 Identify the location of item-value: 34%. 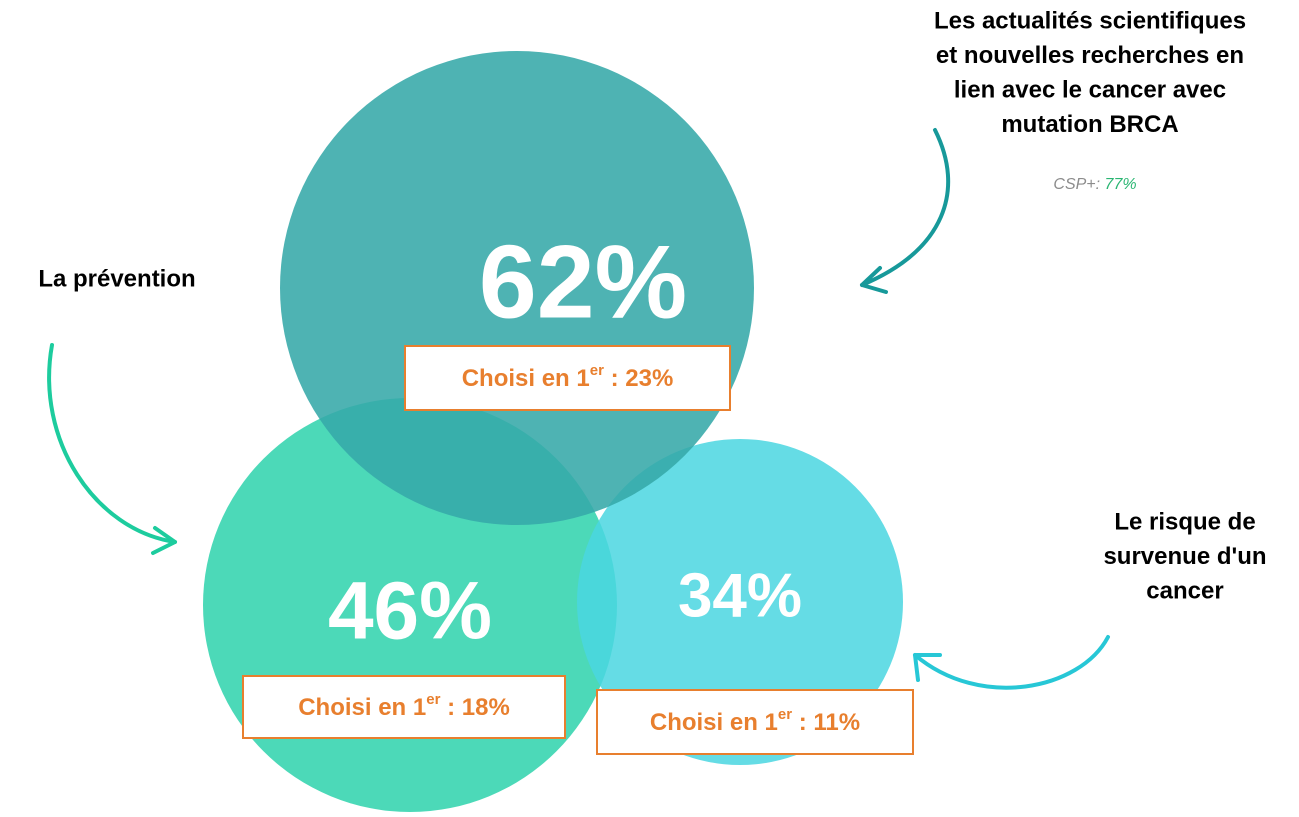
(740, 595).